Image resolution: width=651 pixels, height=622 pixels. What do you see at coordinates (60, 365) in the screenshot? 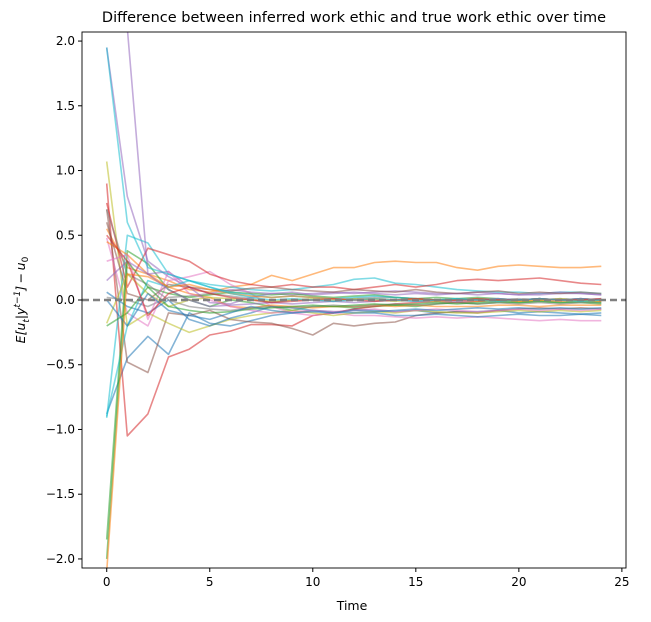
I see `y-tick-label: −0.5` at bounding box center [60, 365].